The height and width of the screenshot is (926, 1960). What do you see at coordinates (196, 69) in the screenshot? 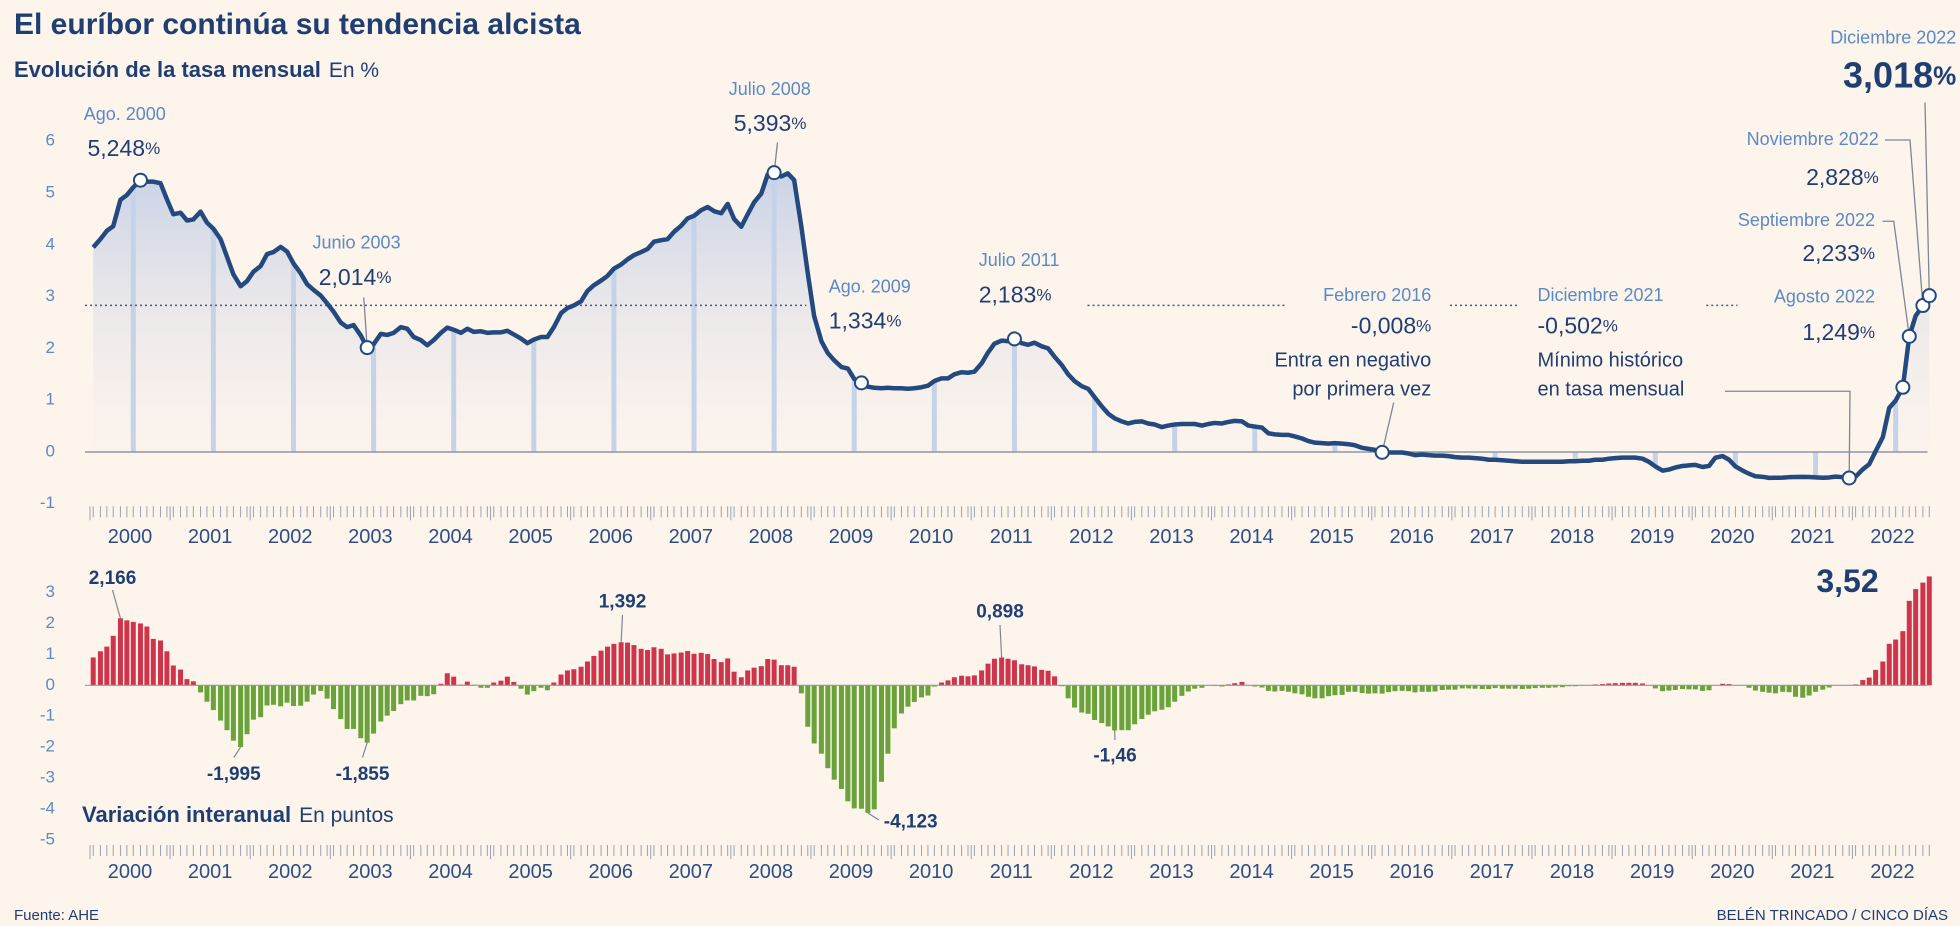
I see `subtitle: Evolución de la tasa mensual En %` at bounding box center [196, 69].